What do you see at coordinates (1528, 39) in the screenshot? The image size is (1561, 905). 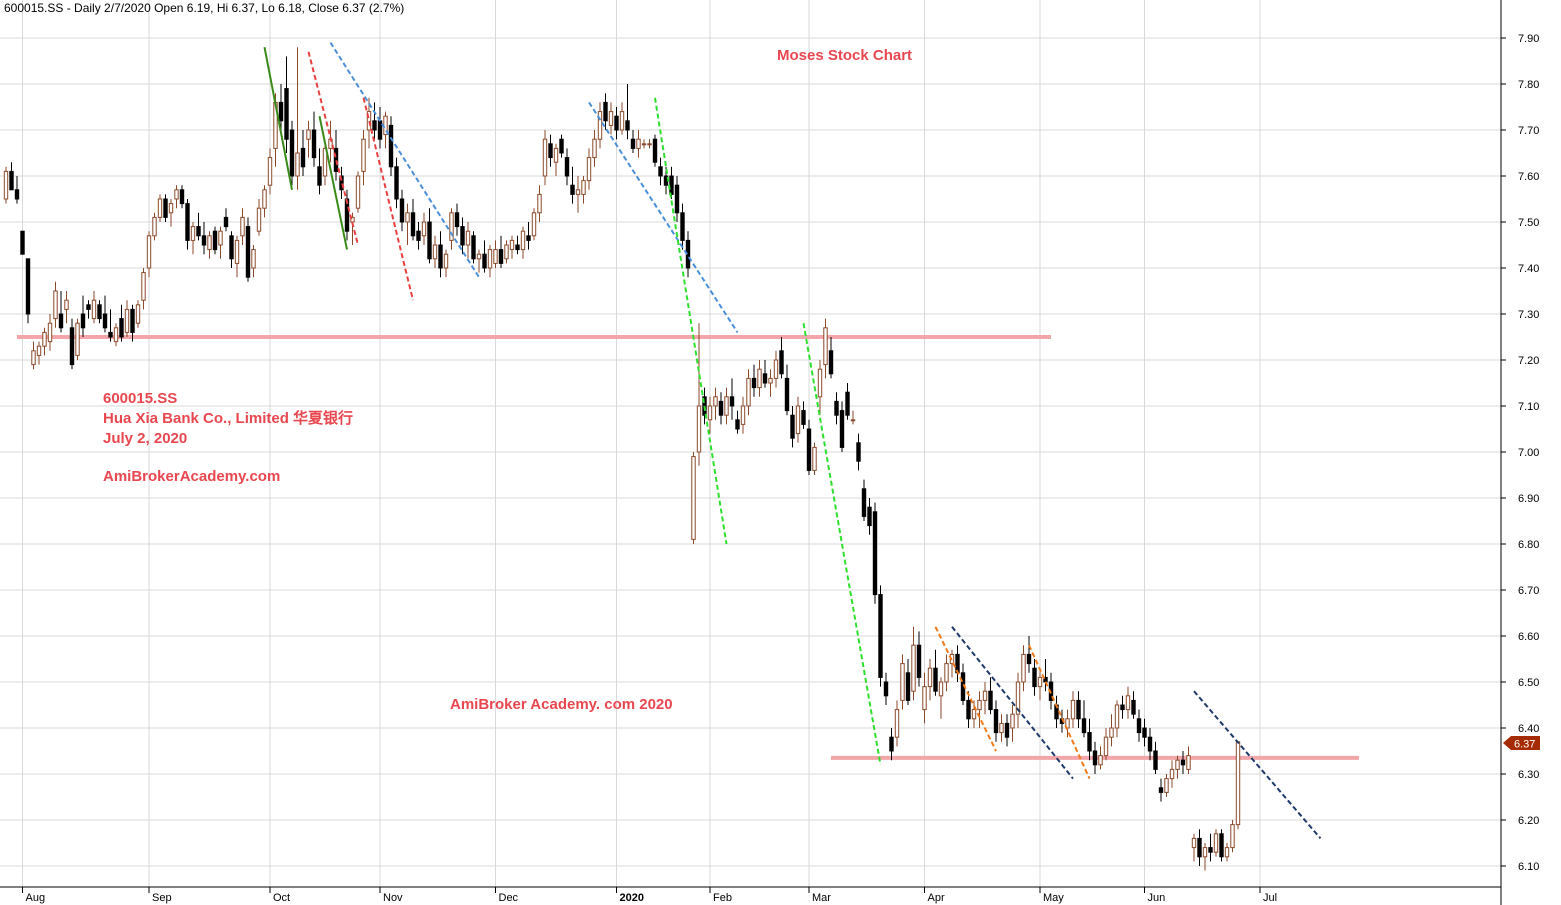 I see `y-tick-label: 7.90` at bounding box center [1528, 39].